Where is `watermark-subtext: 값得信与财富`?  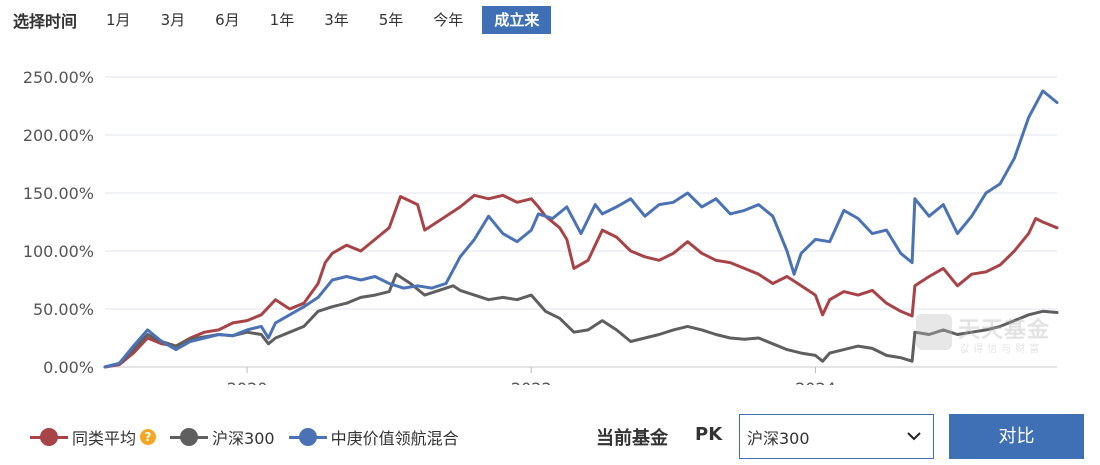 watermark-subtext: 값得信与财富 is located at coordinates (1002, 349).